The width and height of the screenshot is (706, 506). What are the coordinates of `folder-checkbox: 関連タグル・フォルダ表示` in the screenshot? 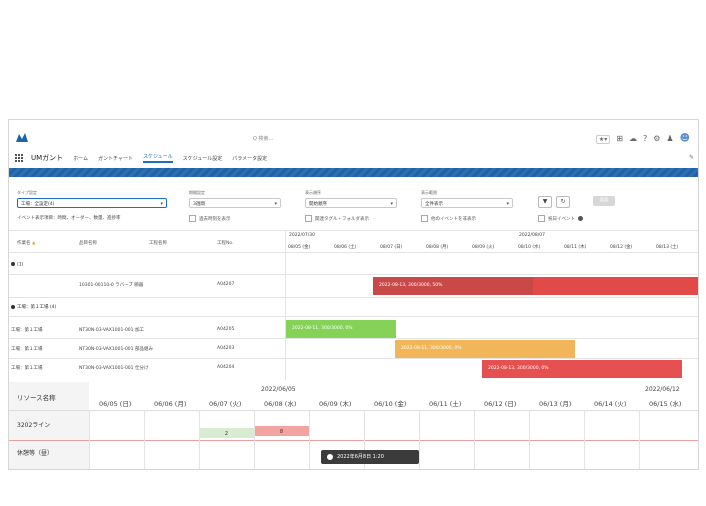 It's located at (337, 218).